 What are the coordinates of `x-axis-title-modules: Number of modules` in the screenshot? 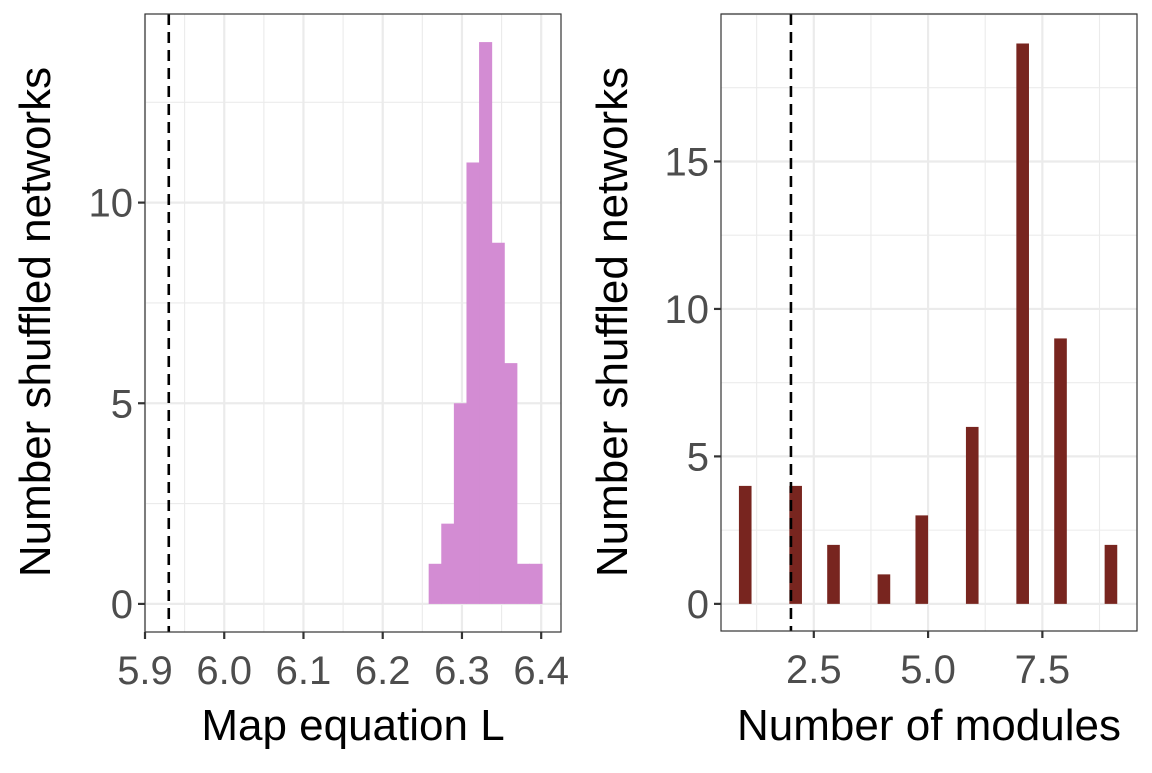 It's located at (929, 725).